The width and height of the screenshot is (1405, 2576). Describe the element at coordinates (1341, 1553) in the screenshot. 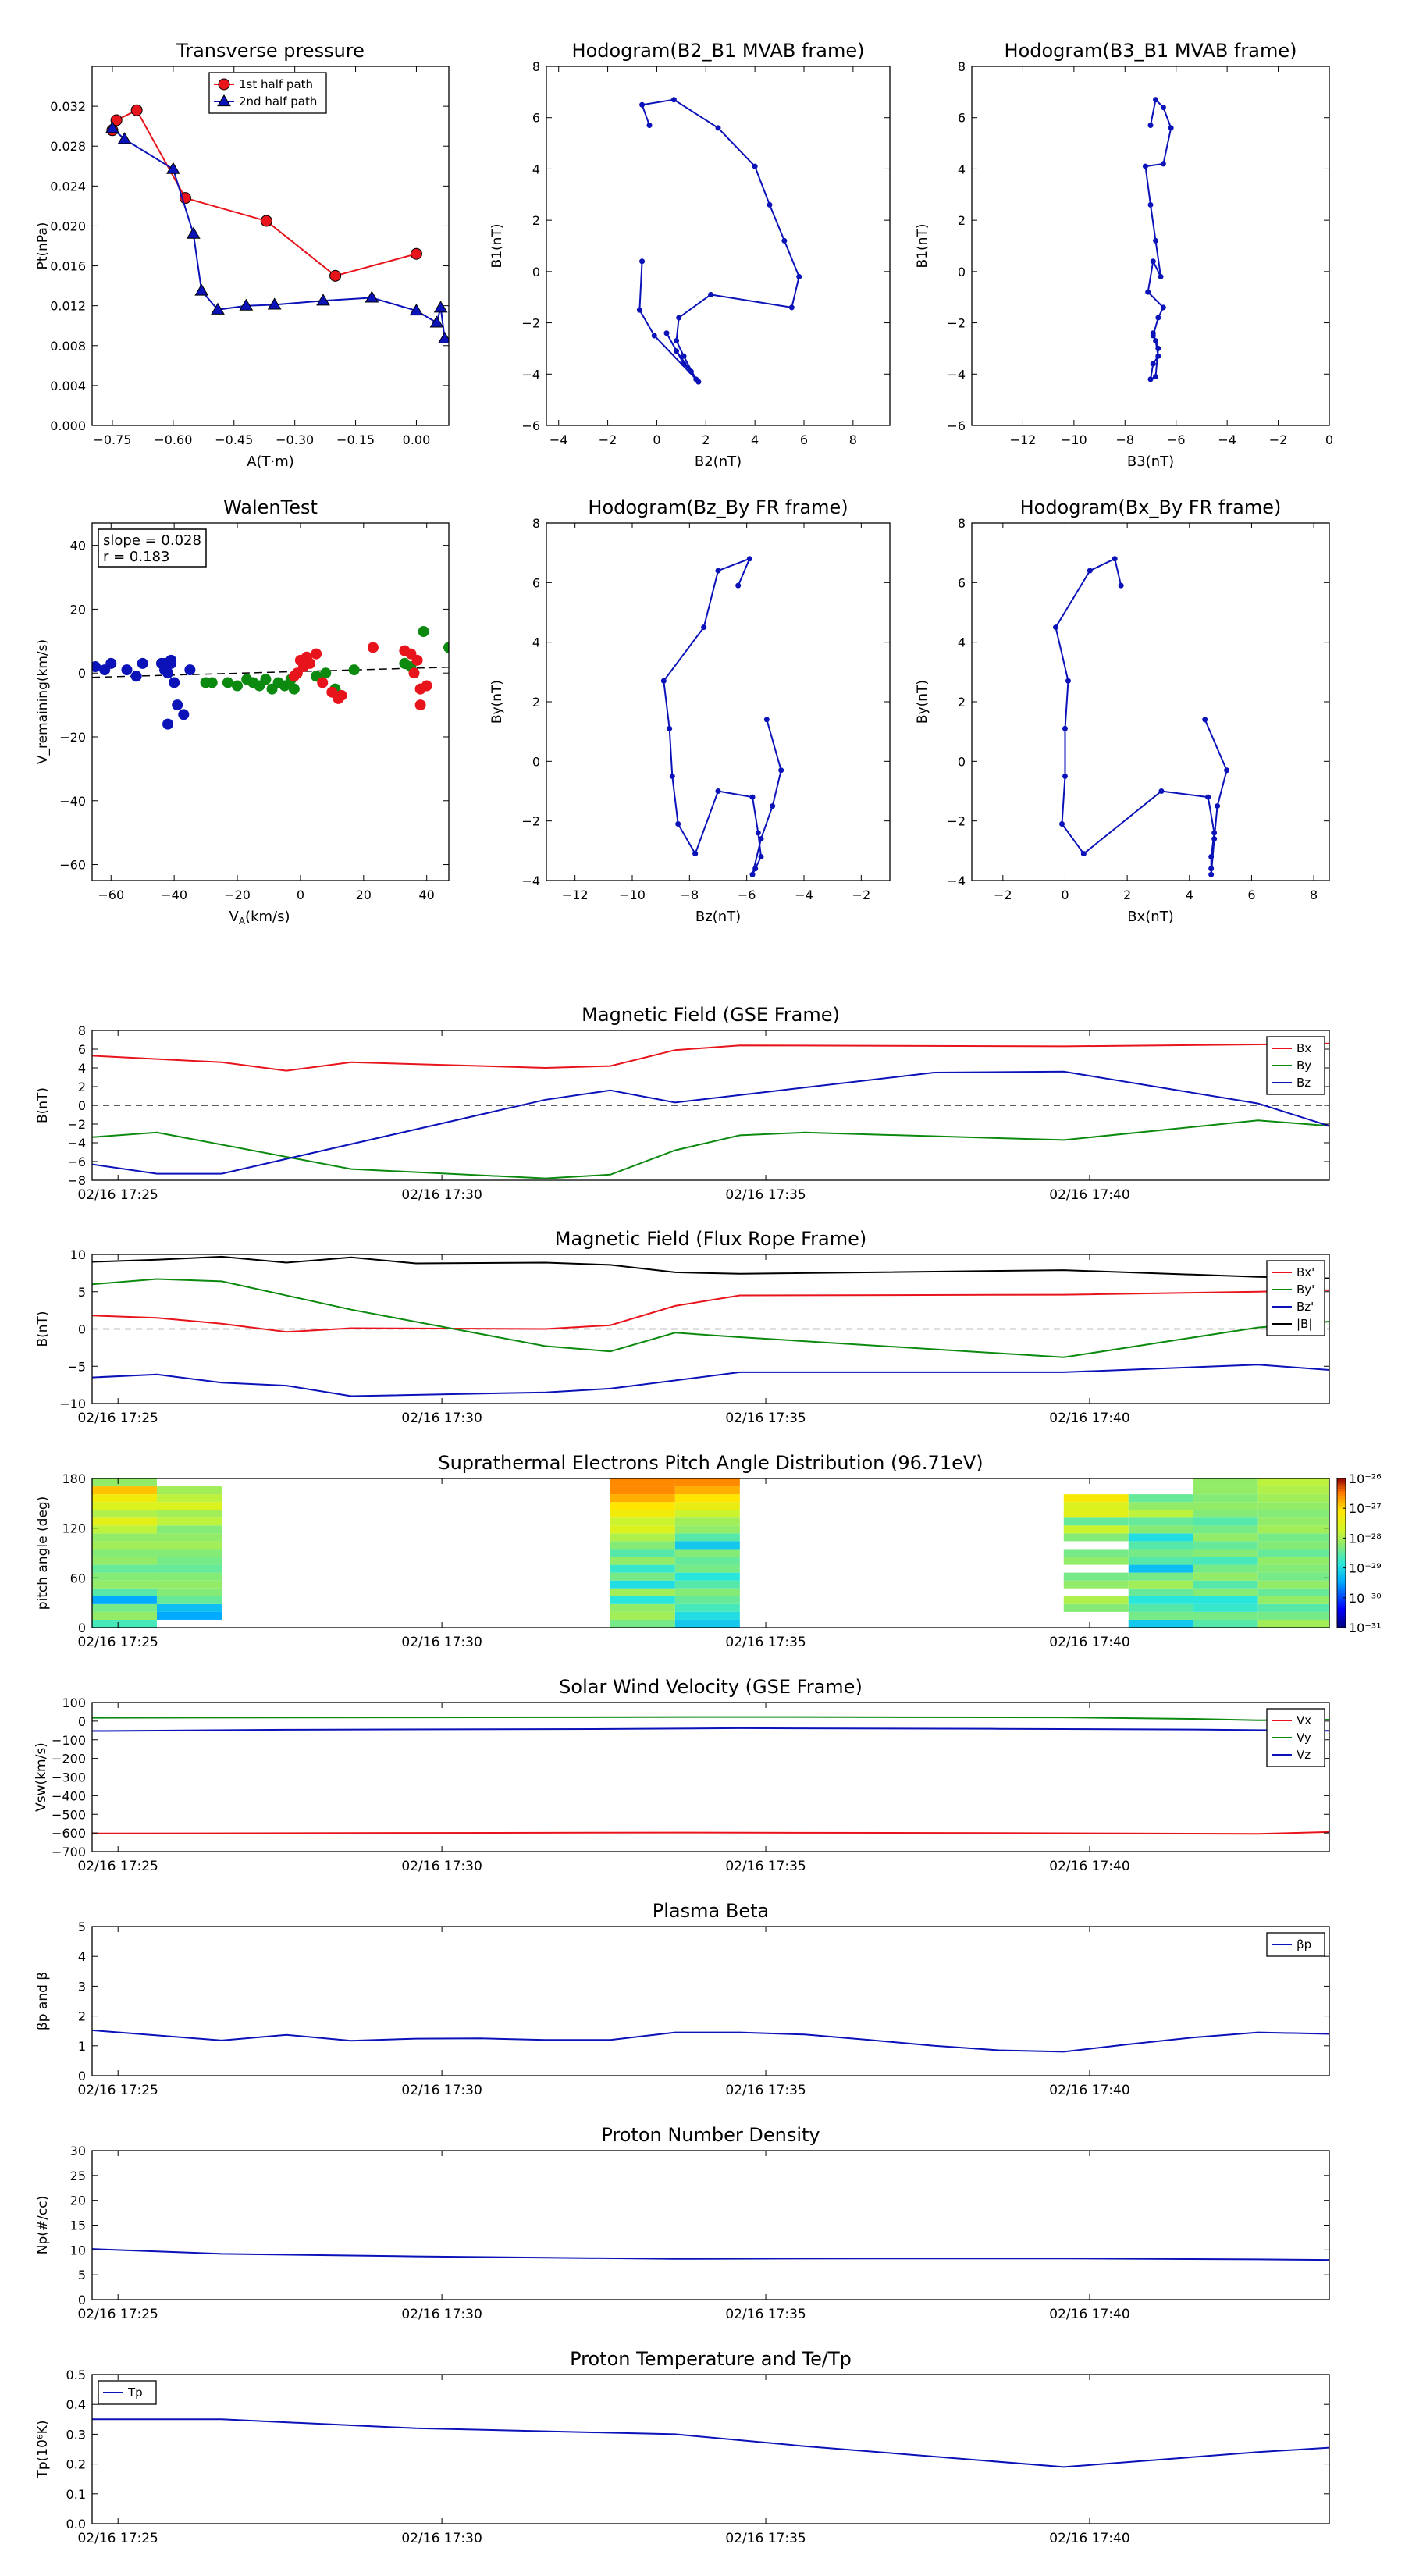

I see `colorbar-frame` at that location.